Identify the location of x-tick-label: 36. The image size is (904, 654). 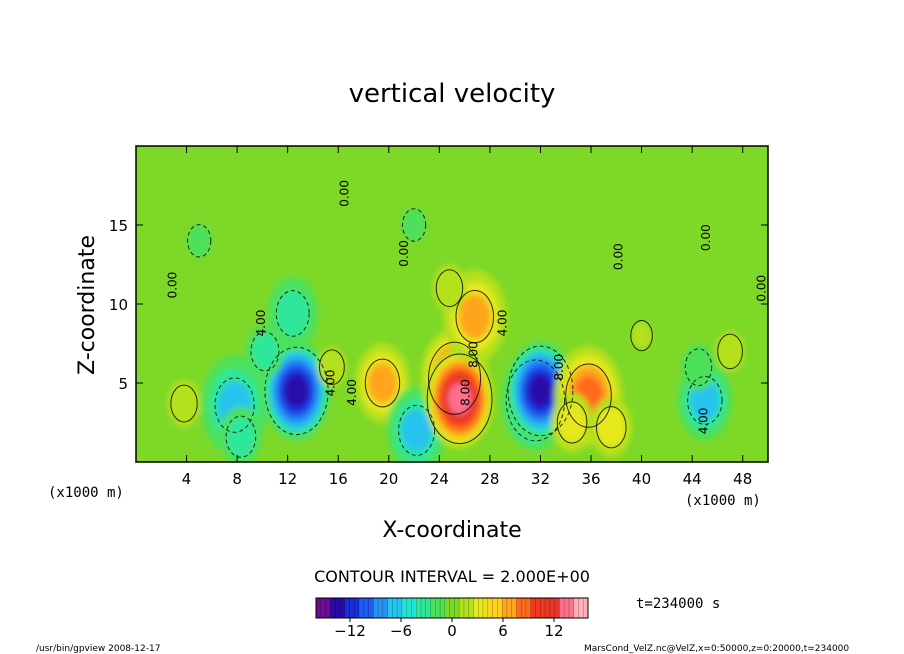
(590, 479).